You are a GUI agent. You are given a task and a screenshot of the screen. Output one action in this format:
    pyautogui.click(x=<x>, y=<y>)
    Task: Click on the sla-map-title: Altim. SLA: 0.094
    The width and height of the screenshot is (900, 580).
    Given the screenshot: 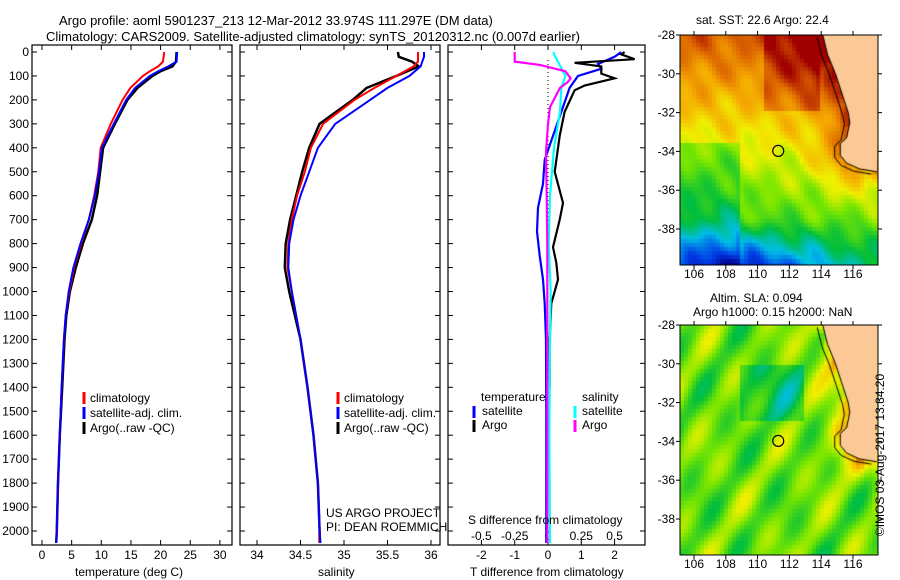 What is the action you would take?
    pyautogui.click(x=756, y=298)
    